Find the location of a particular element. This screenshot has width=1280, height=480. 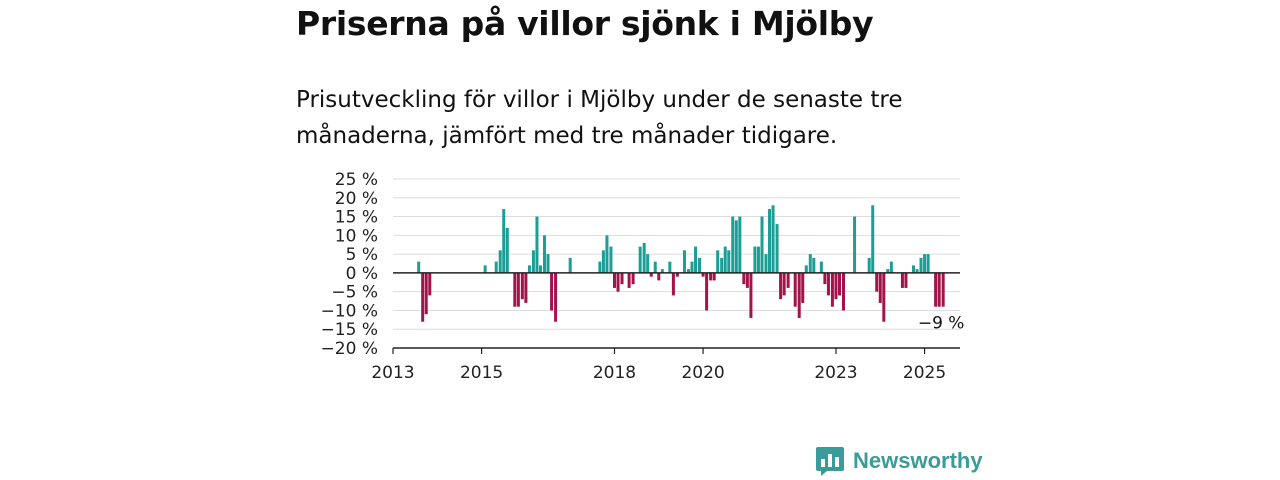

chart-title: Priserna på villor sjönk i Mjölby is located at coordinates (585, 23).